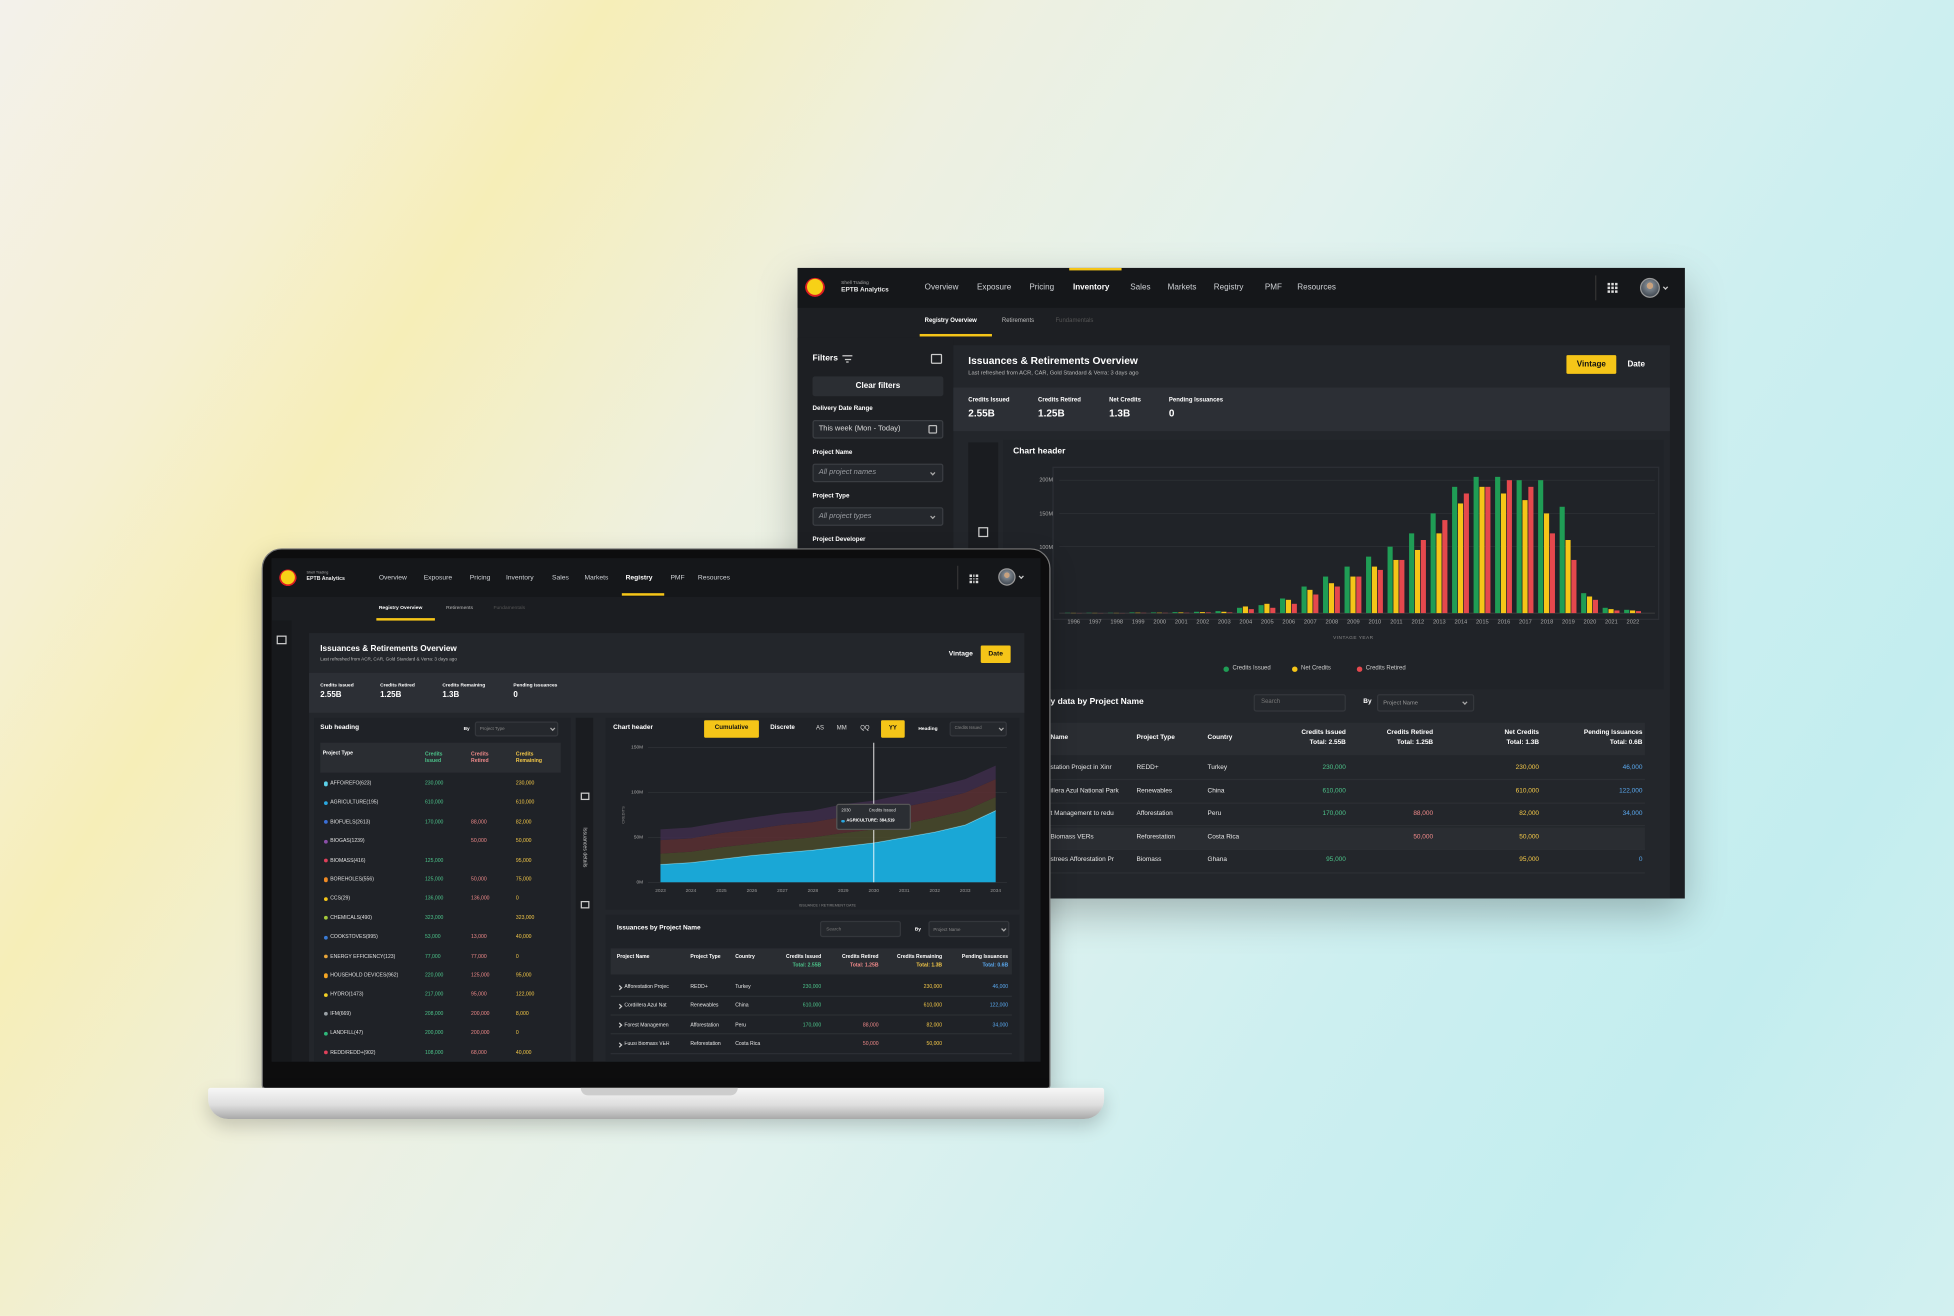 The height and width of the screenshot is (1316, 1954). Describe the element at coordinates (1375, 621) in the screenshot. I see `x-tick-label: 2010` at that location.